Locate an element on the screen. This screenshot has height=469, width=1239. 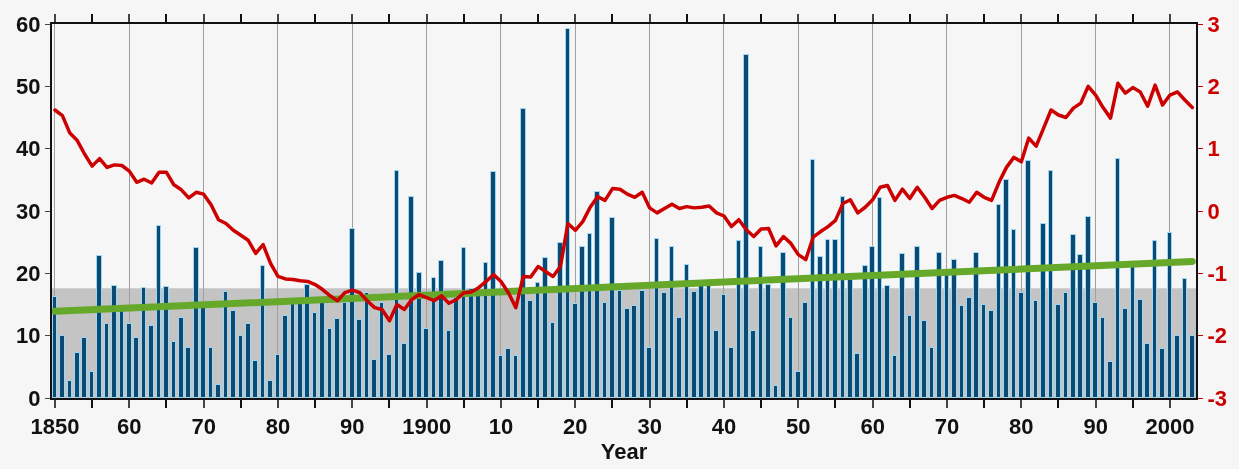
x-tick-label: 40 is located at coordinates (724, 427).